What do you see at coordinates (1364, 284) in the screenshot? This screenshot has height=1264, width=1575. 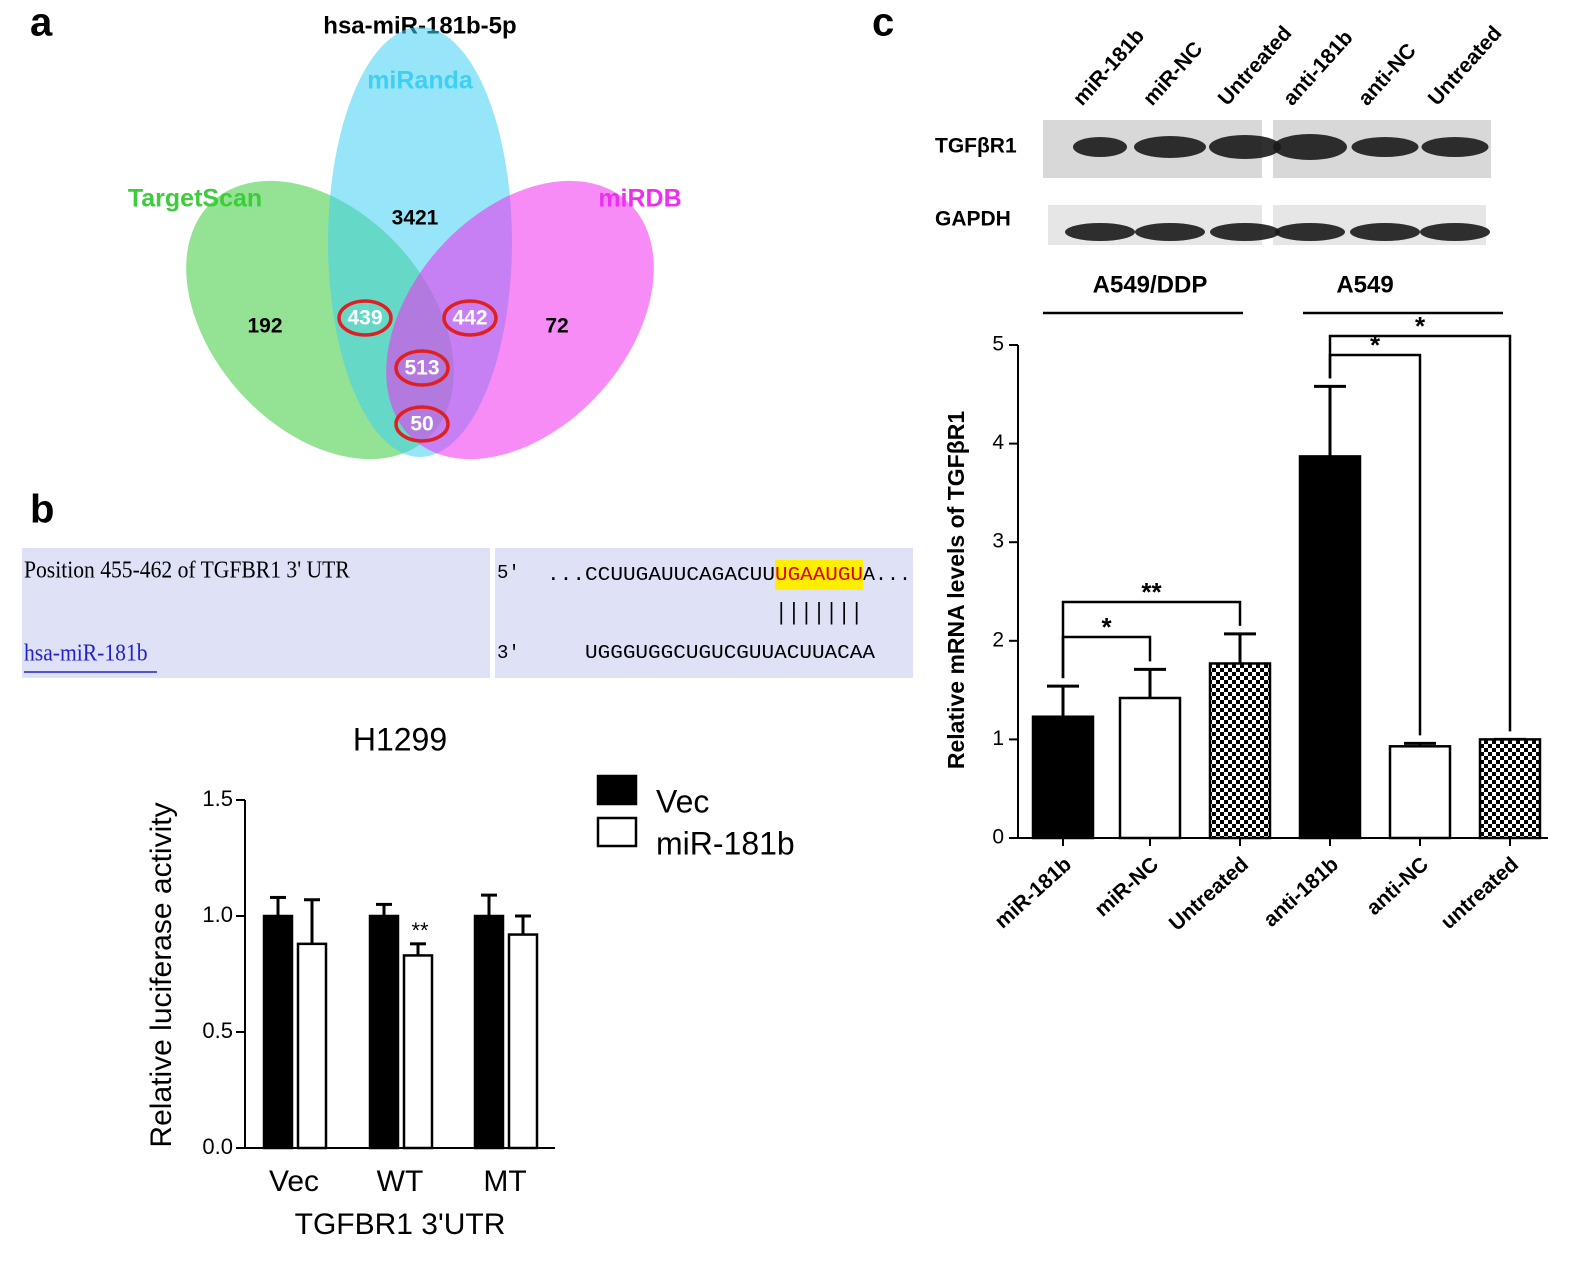 I see `group-label: A549` at bounding box center [1364, 284].